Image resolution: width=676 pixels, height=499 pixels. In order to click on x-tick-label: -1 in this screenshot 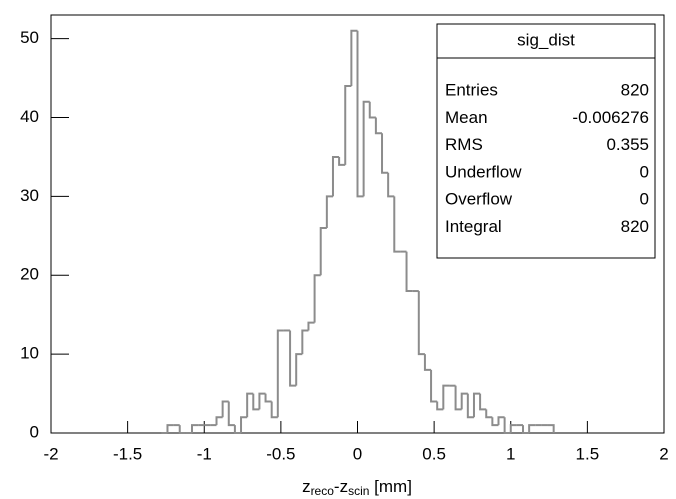, I will do `click(204, 453)`.